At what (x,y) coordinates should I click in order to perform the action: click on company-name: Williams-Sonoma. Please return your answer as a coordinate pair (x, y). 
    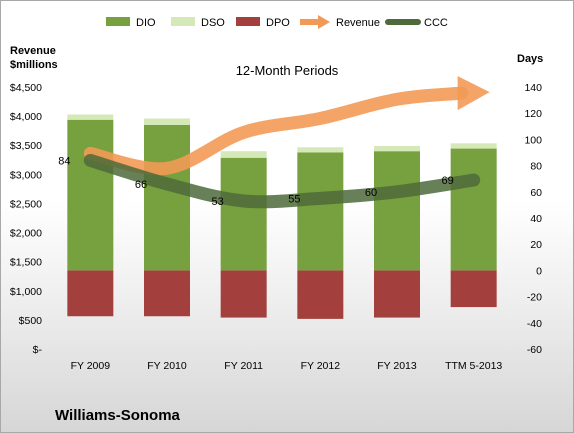
    Looking at the image, I should click on (118, 415).